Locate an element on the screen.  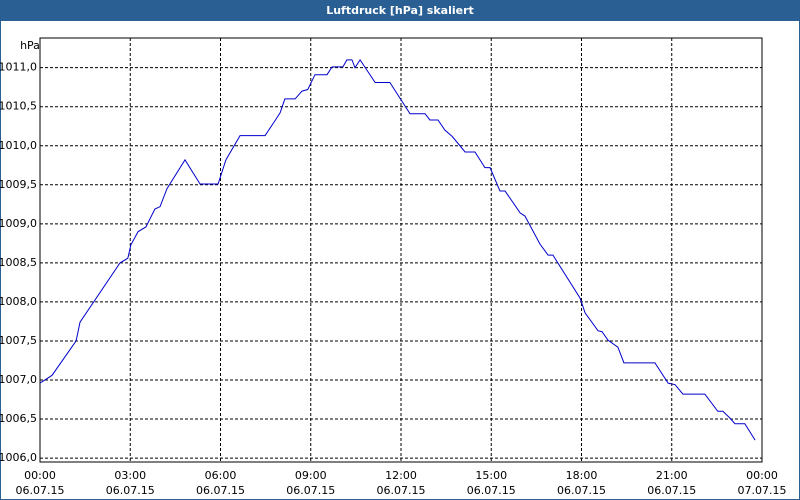
y-tick-label: 1008,0 is located at coordinates (18, 301).